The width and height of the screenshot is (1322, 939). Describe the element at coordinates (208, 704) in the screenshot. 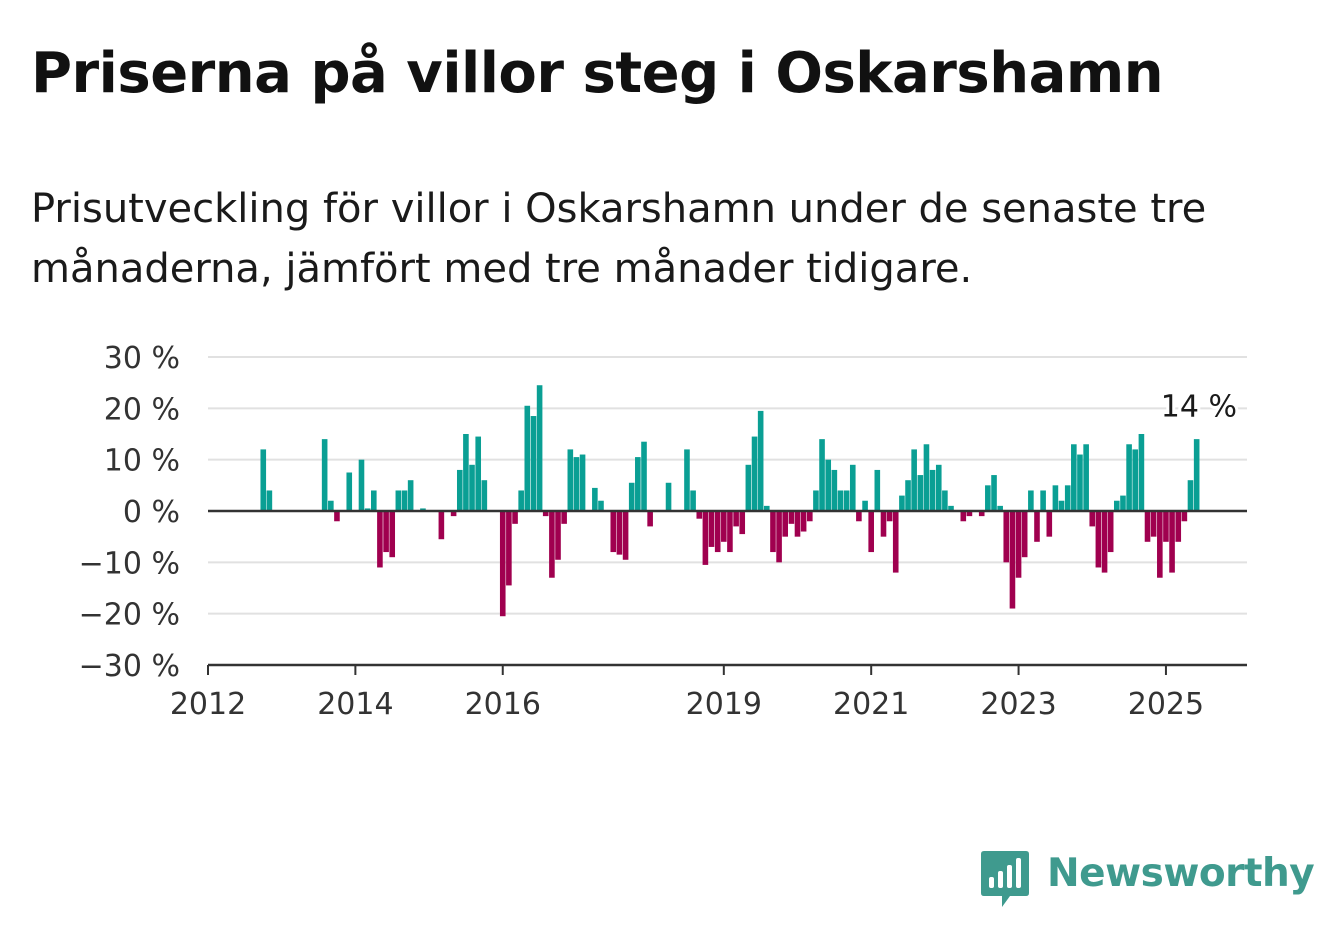

I see `x-tick-label: 2012` at that location.